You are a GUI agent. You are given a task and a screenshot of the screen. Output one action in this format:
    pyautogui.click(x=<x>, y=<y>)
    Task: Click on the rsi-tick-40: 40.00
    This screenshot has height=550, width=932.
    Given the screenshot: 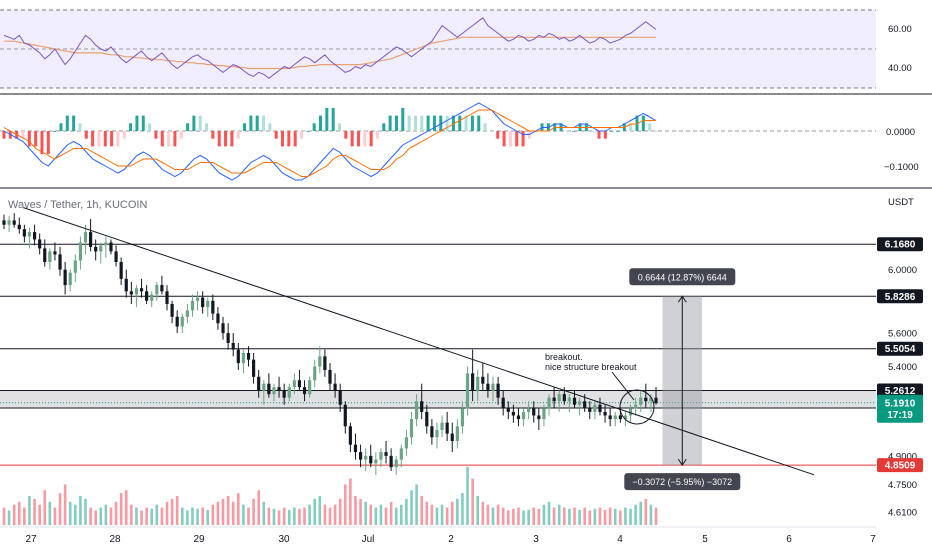 What is the action you would take?
    pyautogui.click(x=900, y=68)
    